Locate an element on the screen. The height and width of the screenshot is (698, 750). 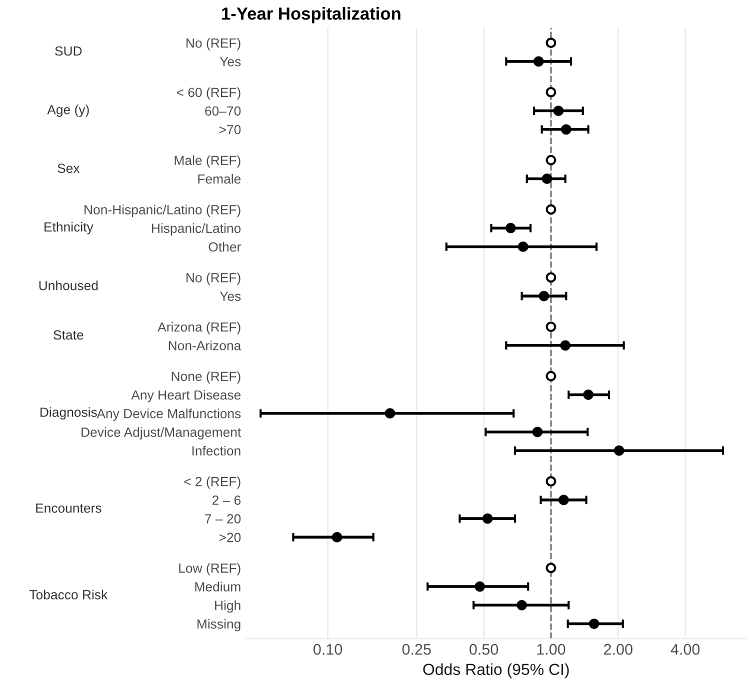
x-tick-label: 4.00 is located at coordinates (685, 649).